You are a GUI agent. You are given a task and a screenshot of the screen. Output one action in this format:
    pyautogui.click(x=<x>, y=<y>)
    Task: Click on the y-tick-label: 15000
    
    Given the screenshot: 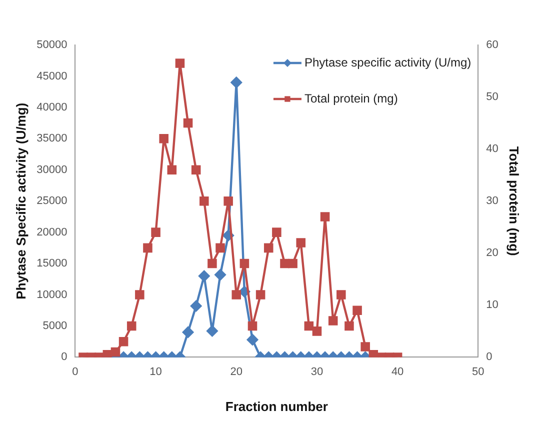 What is the action you would take?
    pyautogui.click(x=52, y=264)
    